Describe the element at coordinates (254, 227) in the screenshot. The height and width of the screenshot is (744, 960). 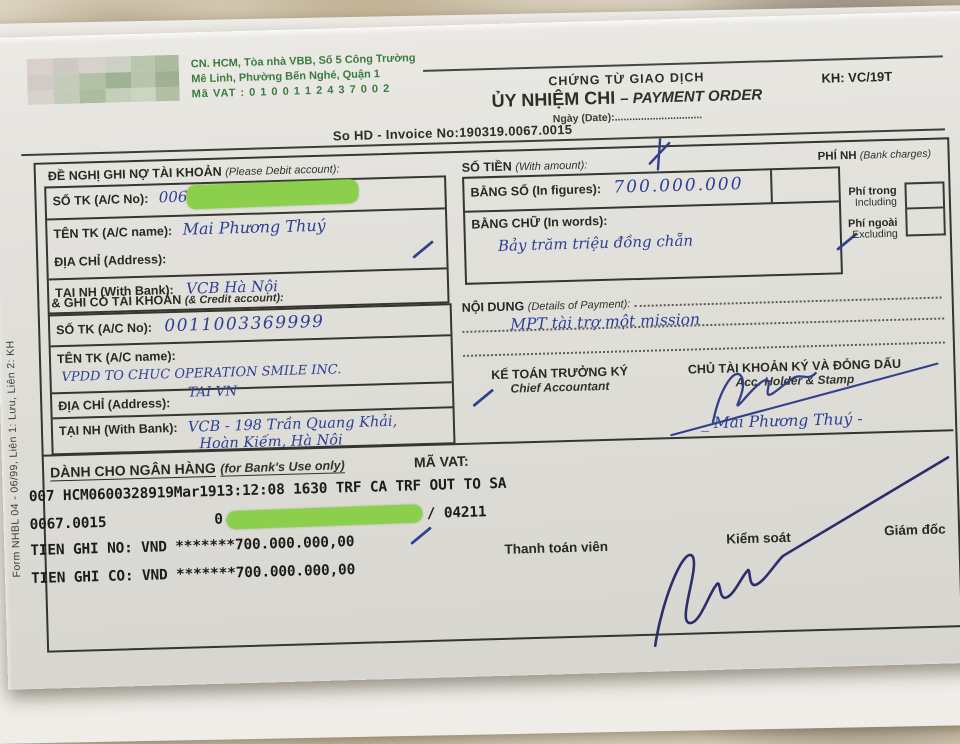
I see `debit-name-value: Mai Phương Thuý` at that location.